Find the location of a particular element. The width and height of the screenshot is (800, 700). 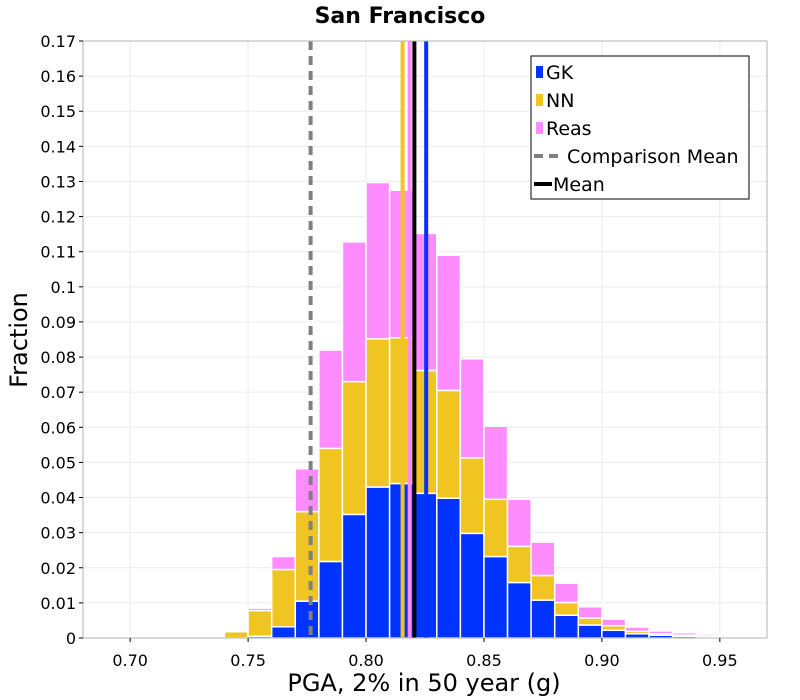

y-tick-label: 0.04 is located at coordinates (58, 498).